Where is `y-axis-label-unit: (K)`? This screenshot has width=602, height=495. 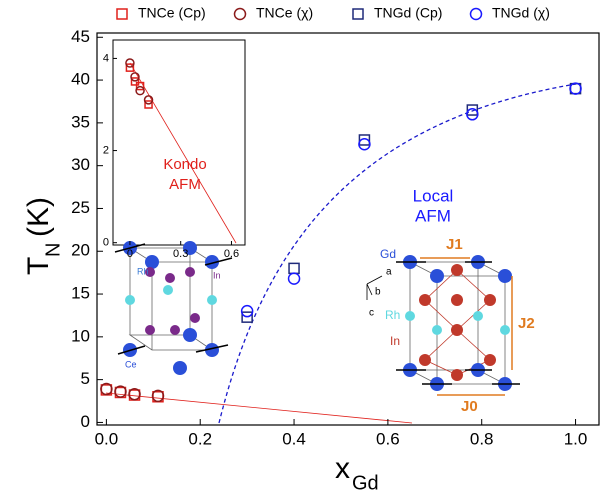
y-axis-label-unit: (K) is located at coordinates (38, 217).